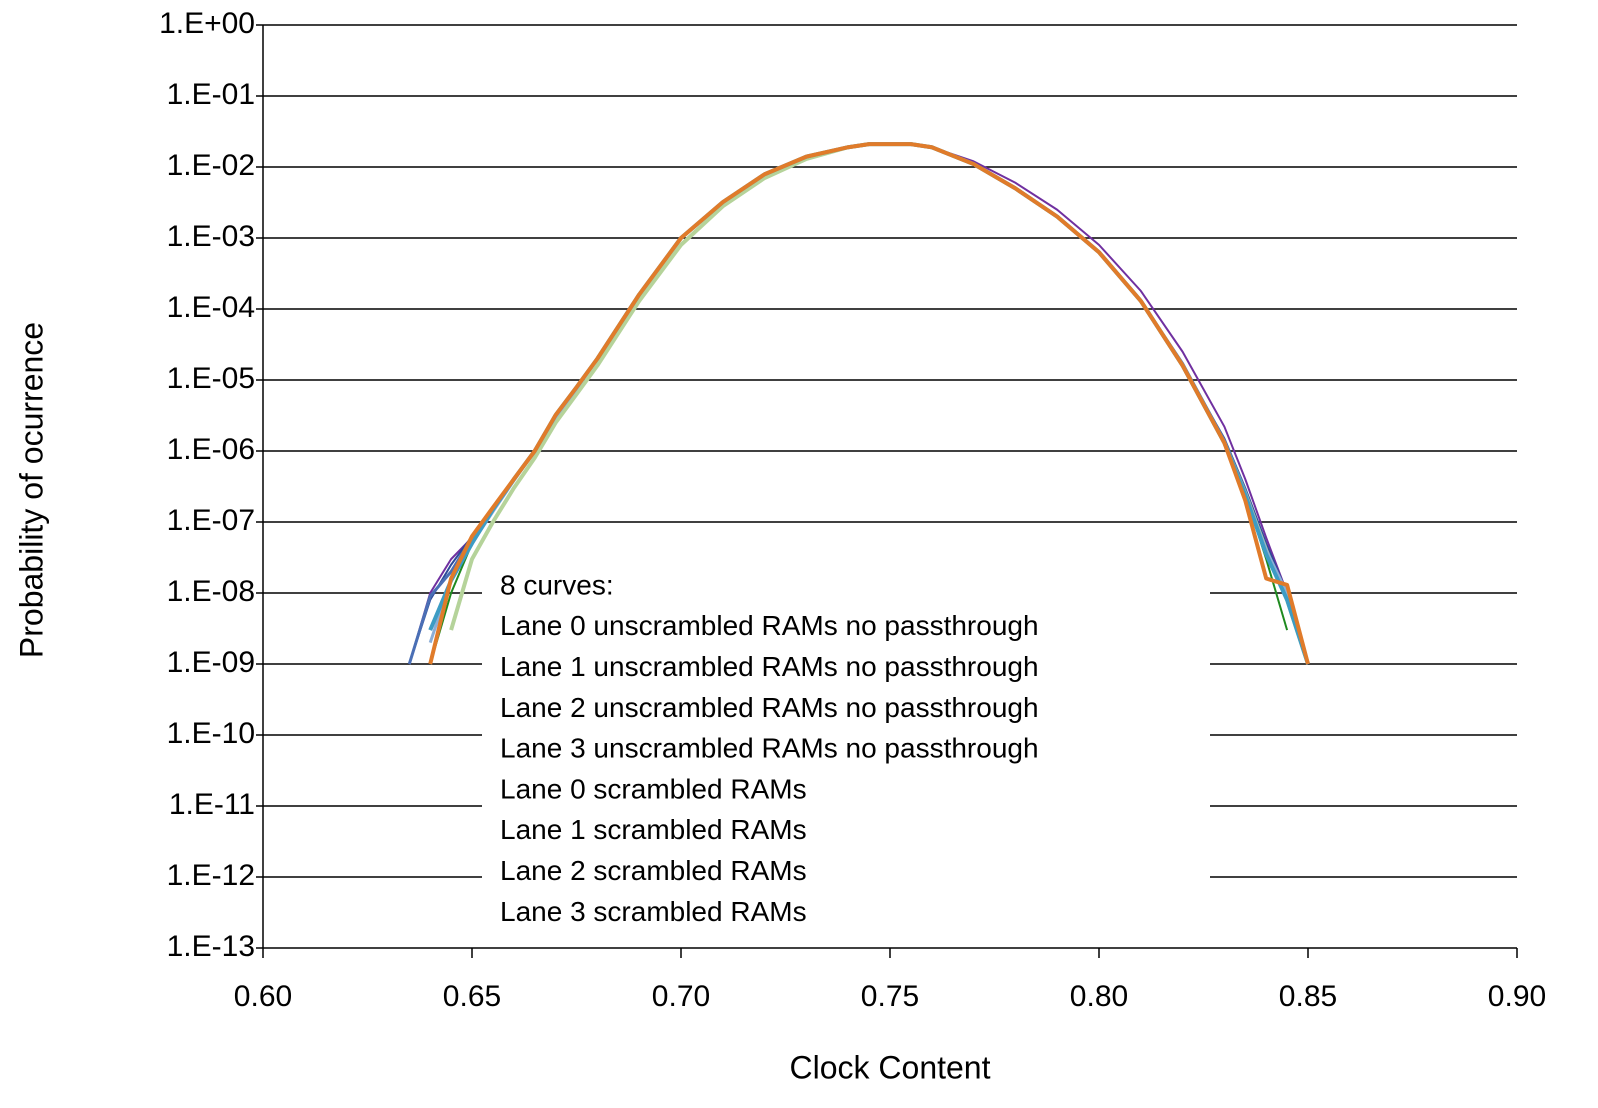  I want to click on legend-entry: Lane 1 unscrambled RAMs no passthrough, so click(769, 666).